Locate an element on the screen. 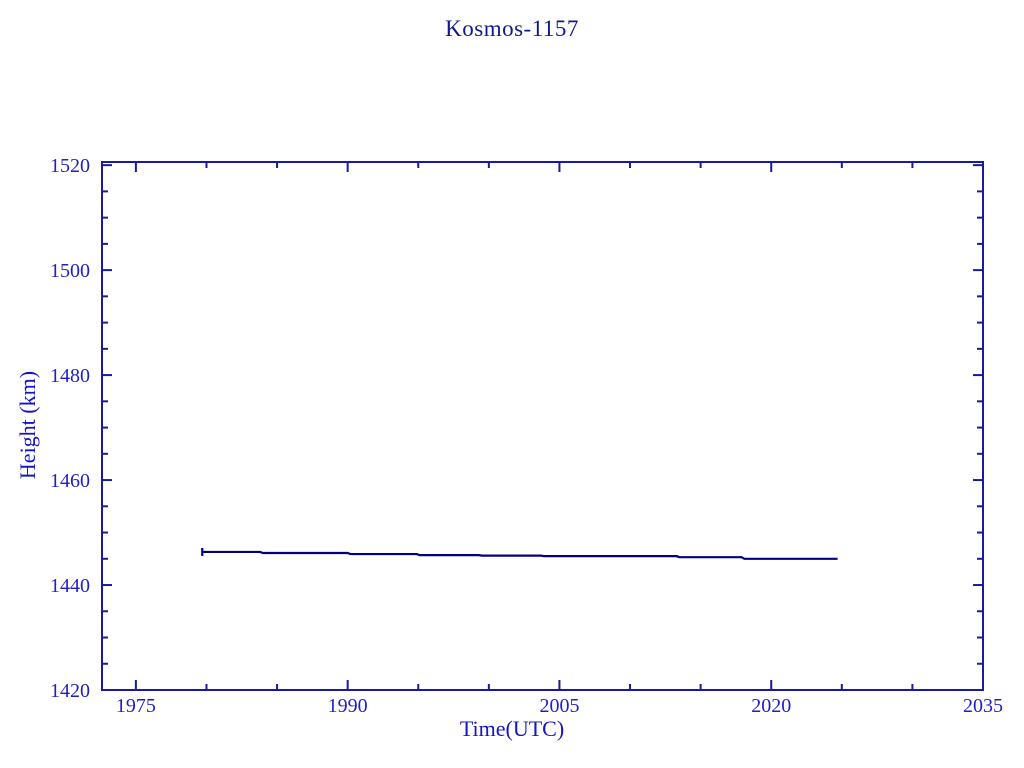  x-tick-labels: 1975 1990 2005 2020 2035 is located at coordinates (559, 706).